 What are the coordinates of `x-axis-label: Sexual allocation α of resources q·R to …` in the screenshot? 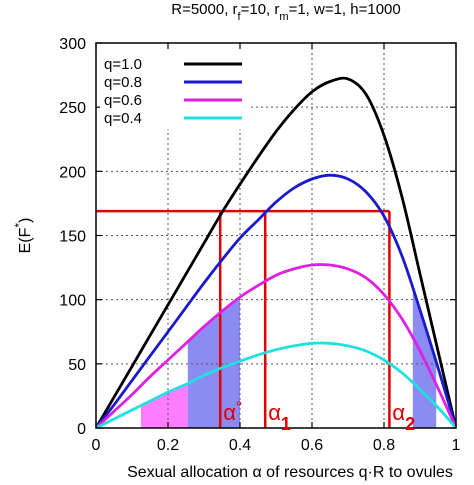 It's located at (290, 472).